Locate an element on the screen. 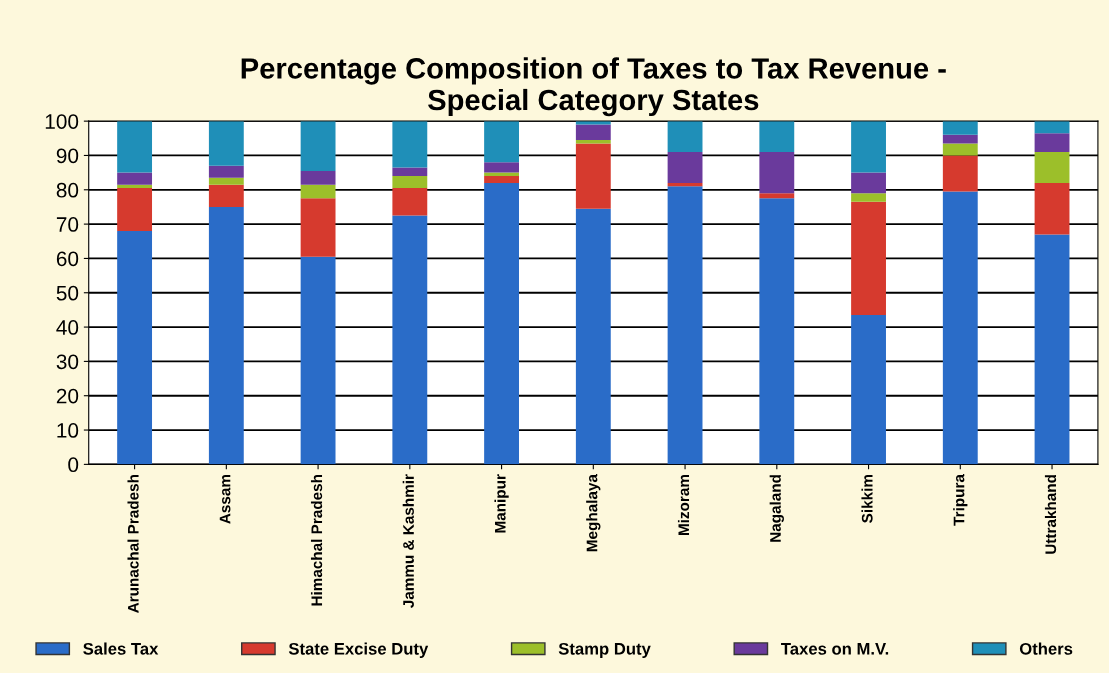  y-tick-label: 100 is located at coordinates (62, 121).